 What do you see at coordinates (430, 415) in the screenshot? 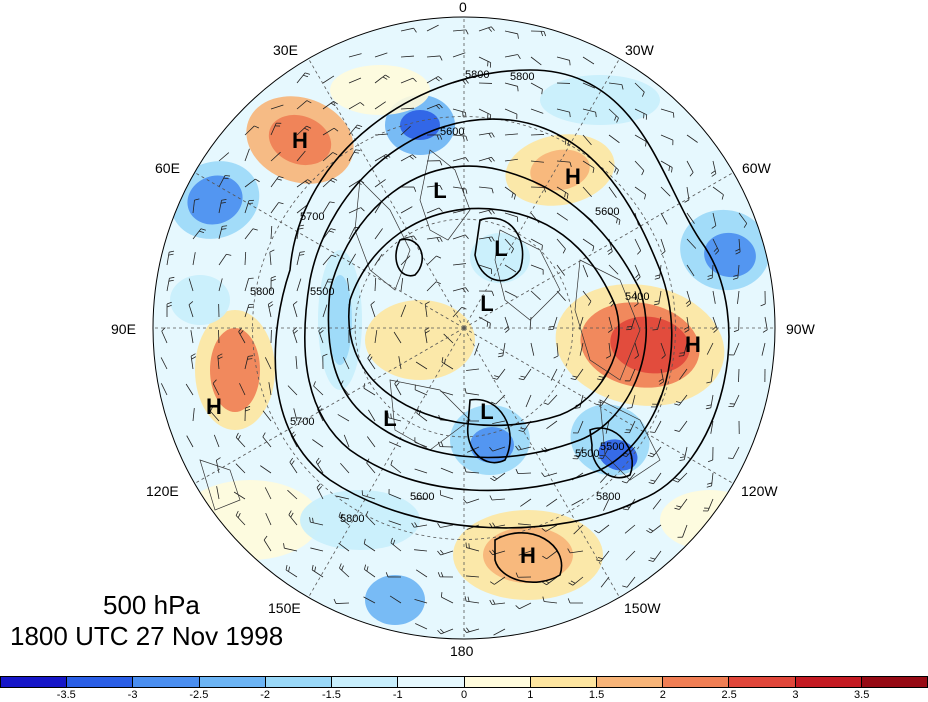
I see `coastline` at bounding box center [430, 415].